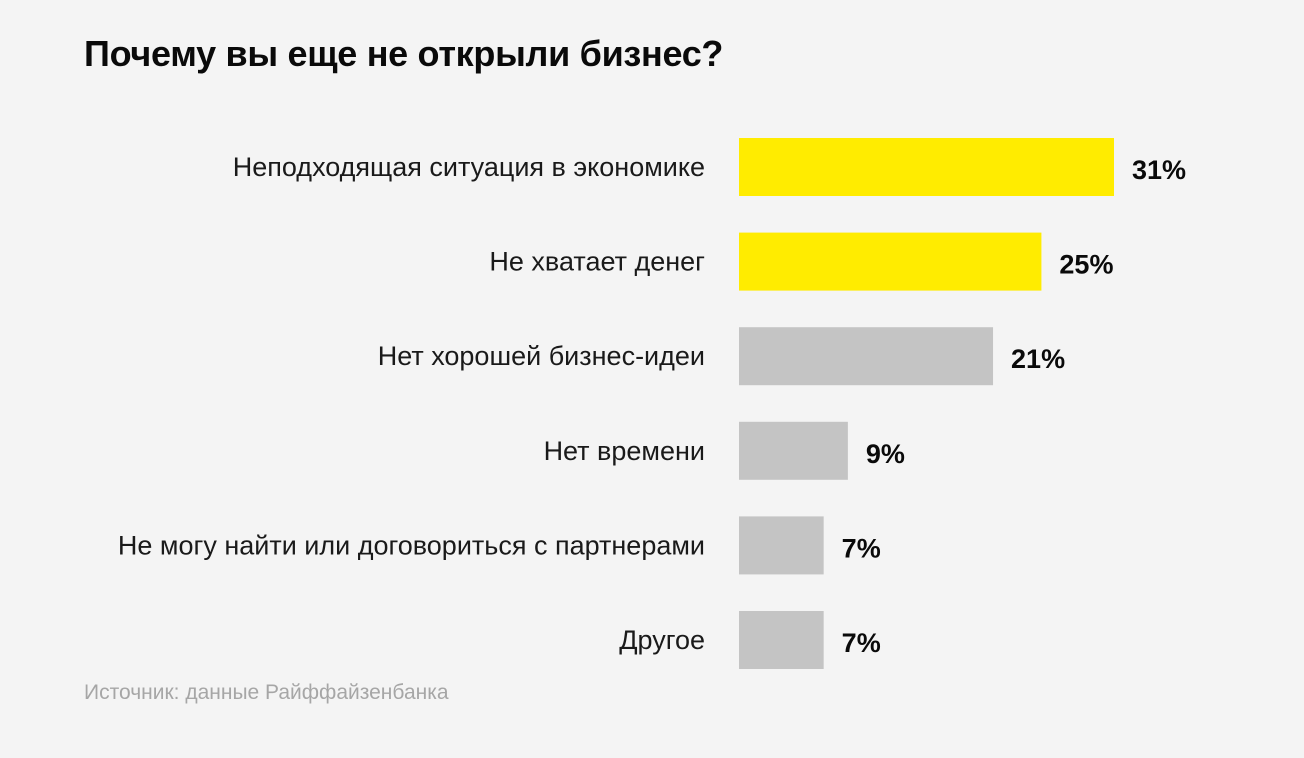  I want to click on value-label-2: 21%, so click(1038, 359).